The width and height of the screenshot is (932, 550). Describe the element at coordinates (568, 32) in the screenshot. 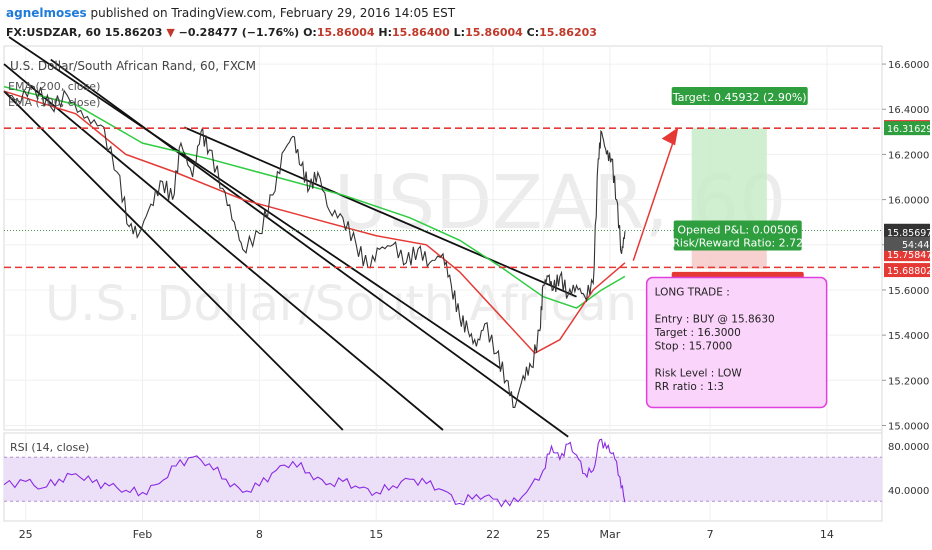

I see `close-value: 15.86203` at that location.